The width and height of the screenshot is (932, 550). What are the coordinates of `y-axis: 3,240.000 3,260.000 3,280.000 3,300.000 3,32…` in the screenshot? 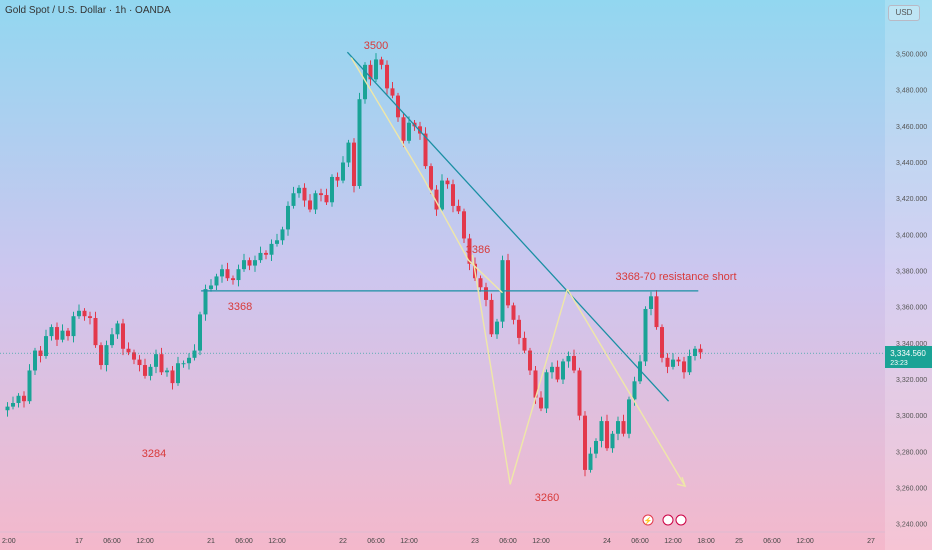 It's located at (911, 290).